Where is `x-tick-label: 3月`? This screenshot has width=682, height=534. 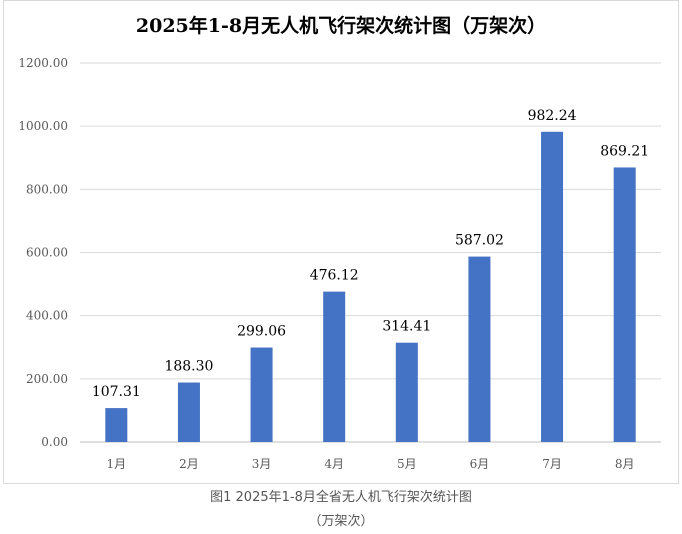
x-tick-label: 3月 is located at coordinates (262, 464).